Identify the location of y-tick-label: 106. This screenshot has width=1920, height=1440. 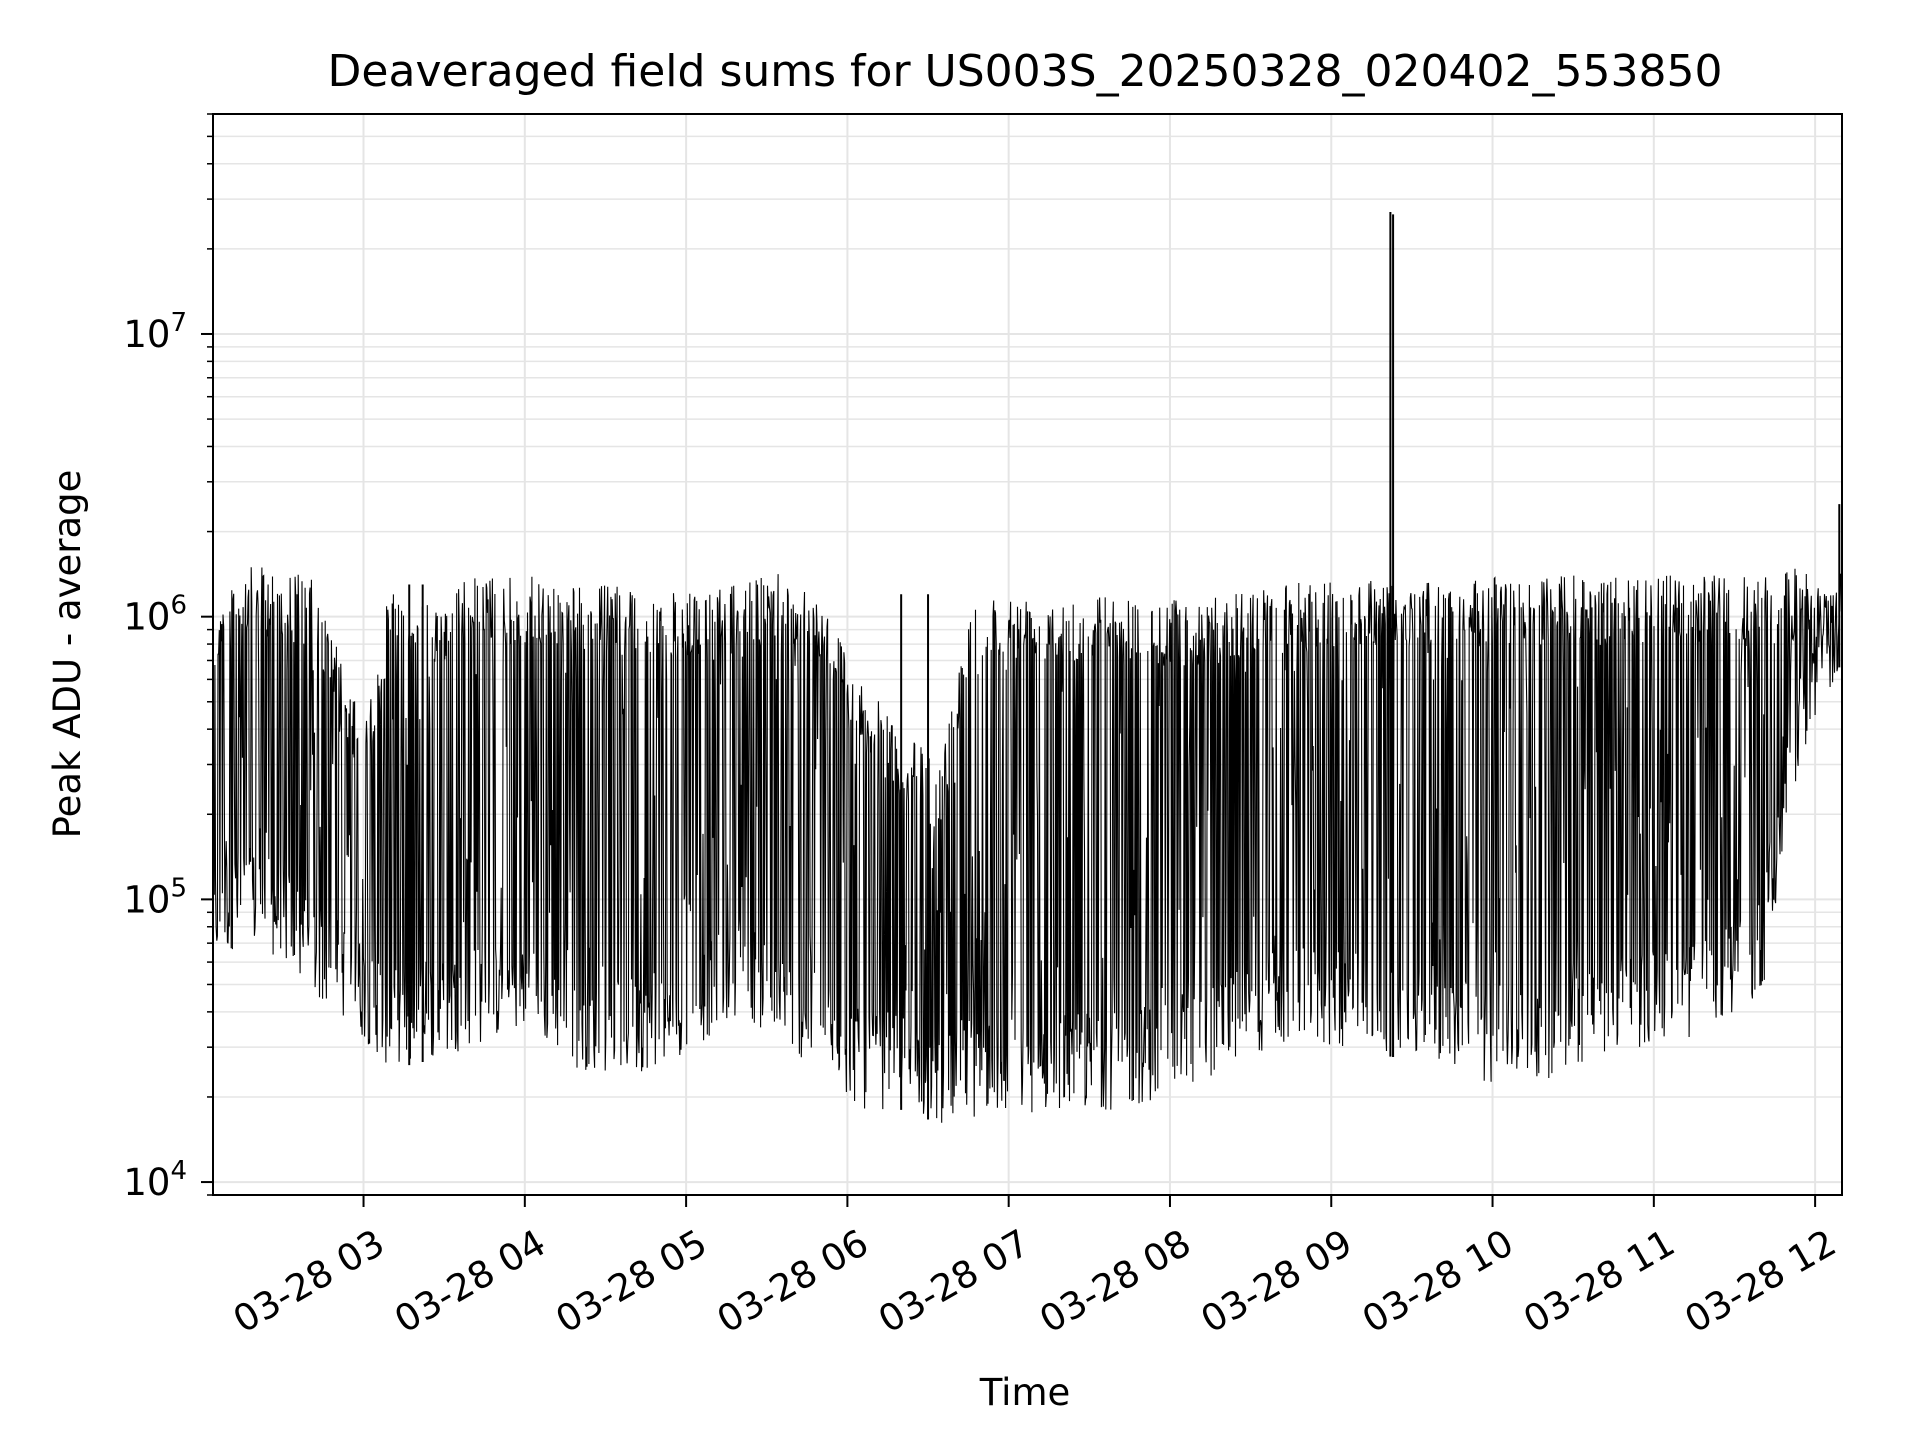
(155, 615).